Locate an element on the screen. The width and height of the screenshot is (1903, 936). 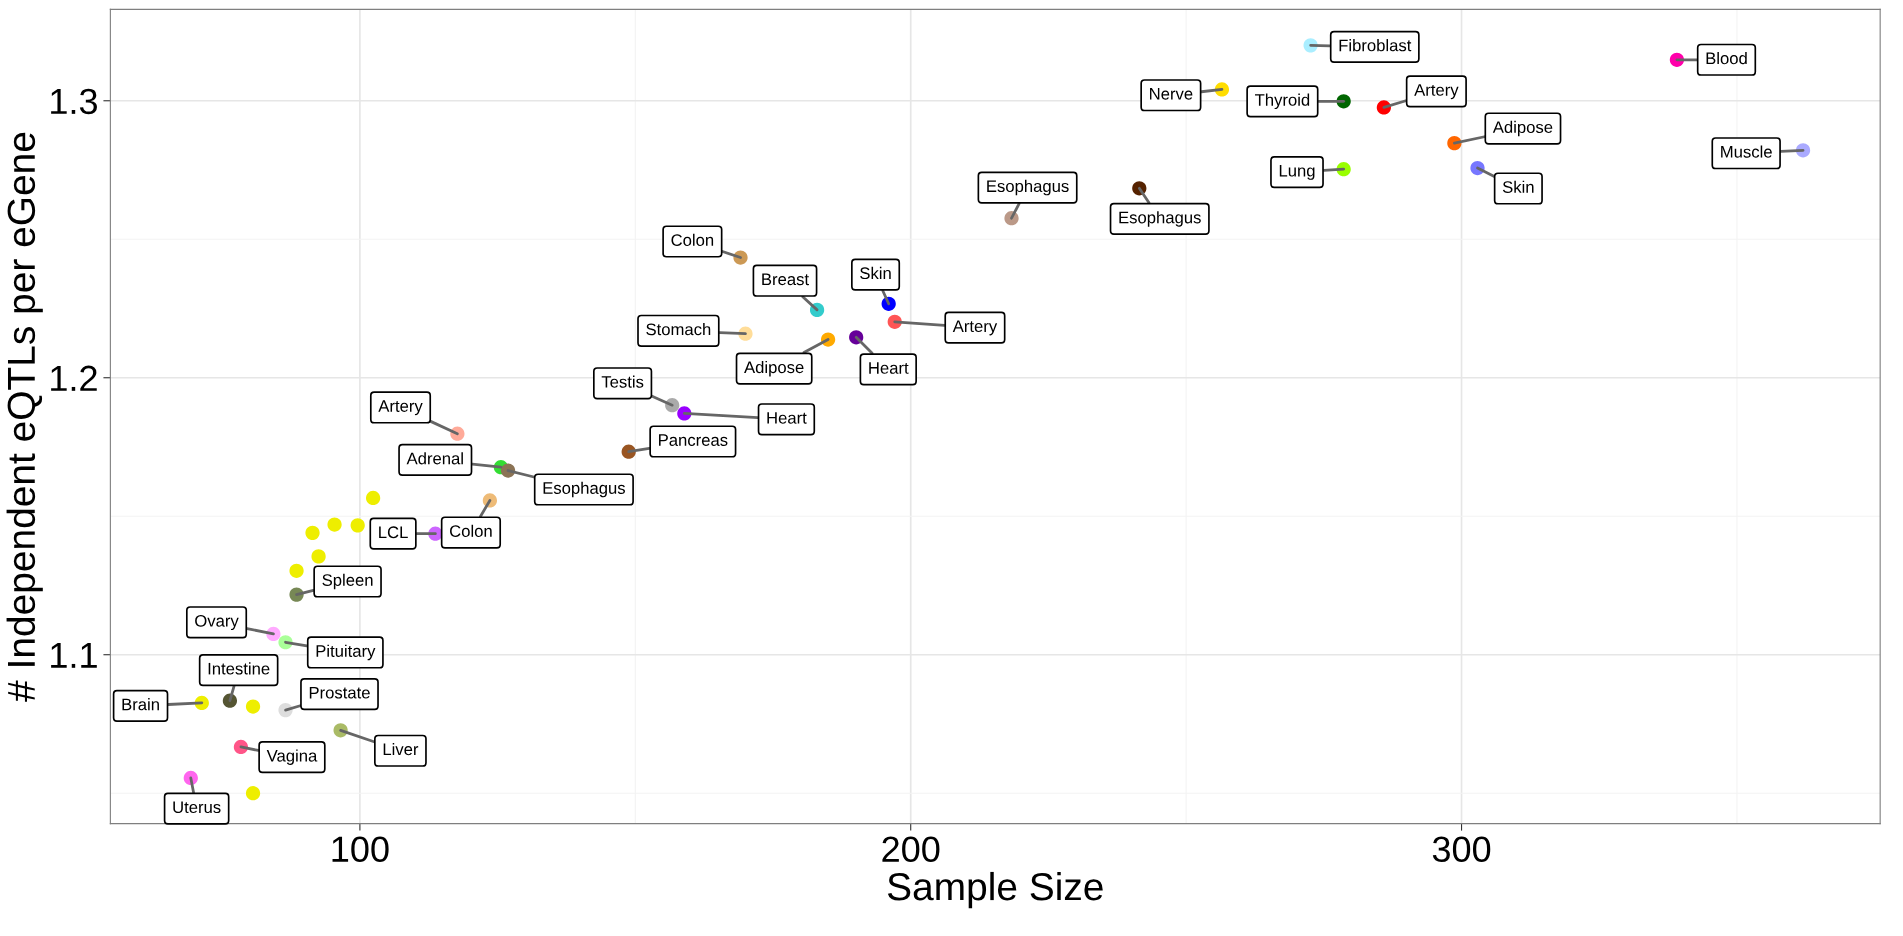
annotation: Pituitary is located at coordinates (346, 652).